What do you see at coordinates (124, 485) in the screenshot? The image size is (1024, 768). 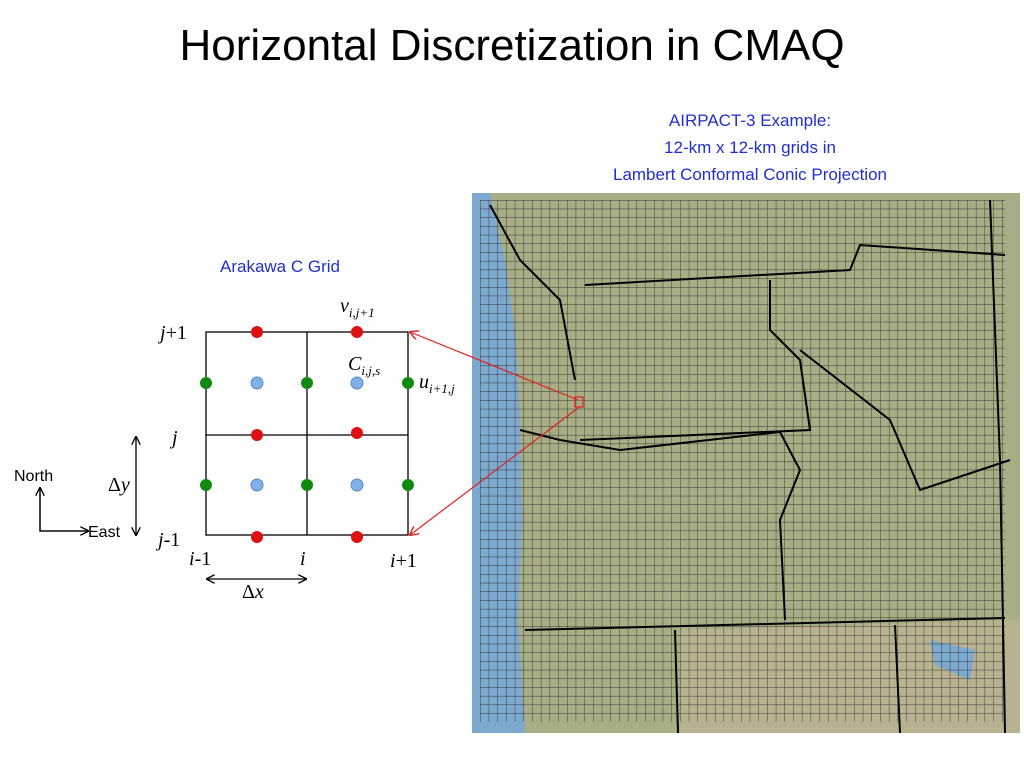 I see `label-var: y` at bounding box center [124, 485].